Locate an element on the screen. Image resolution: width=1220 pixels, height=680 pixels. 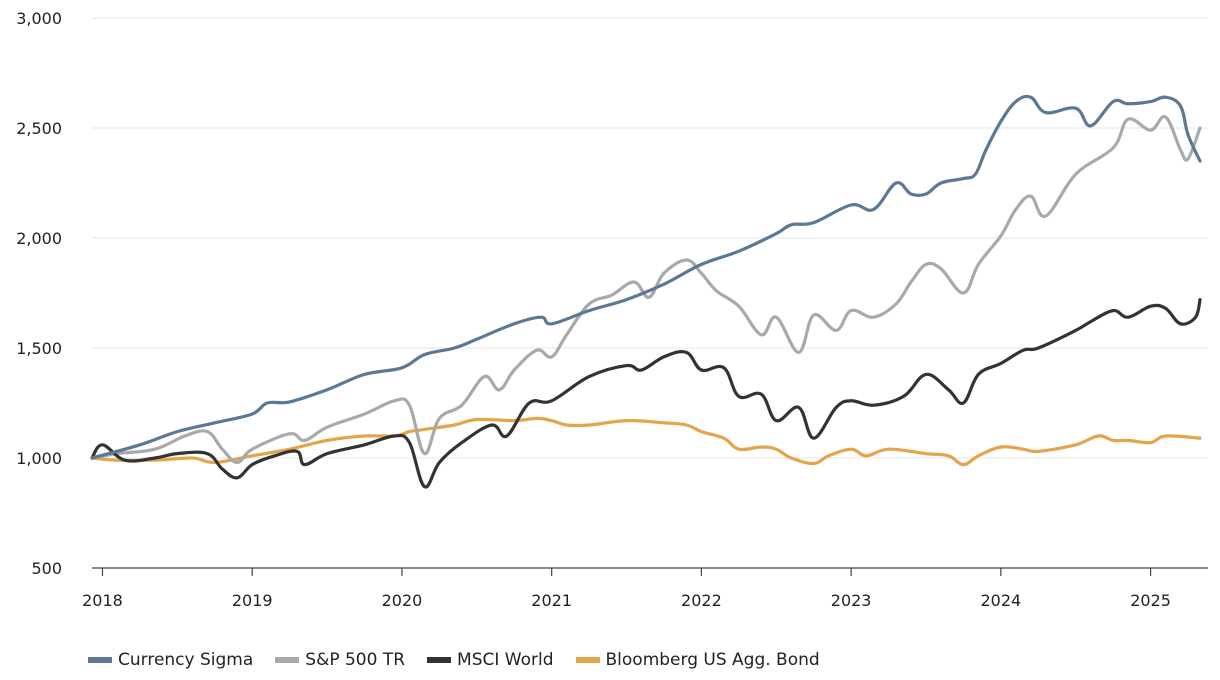
legend-label: MSCI World is located at coordinates (505, 660).